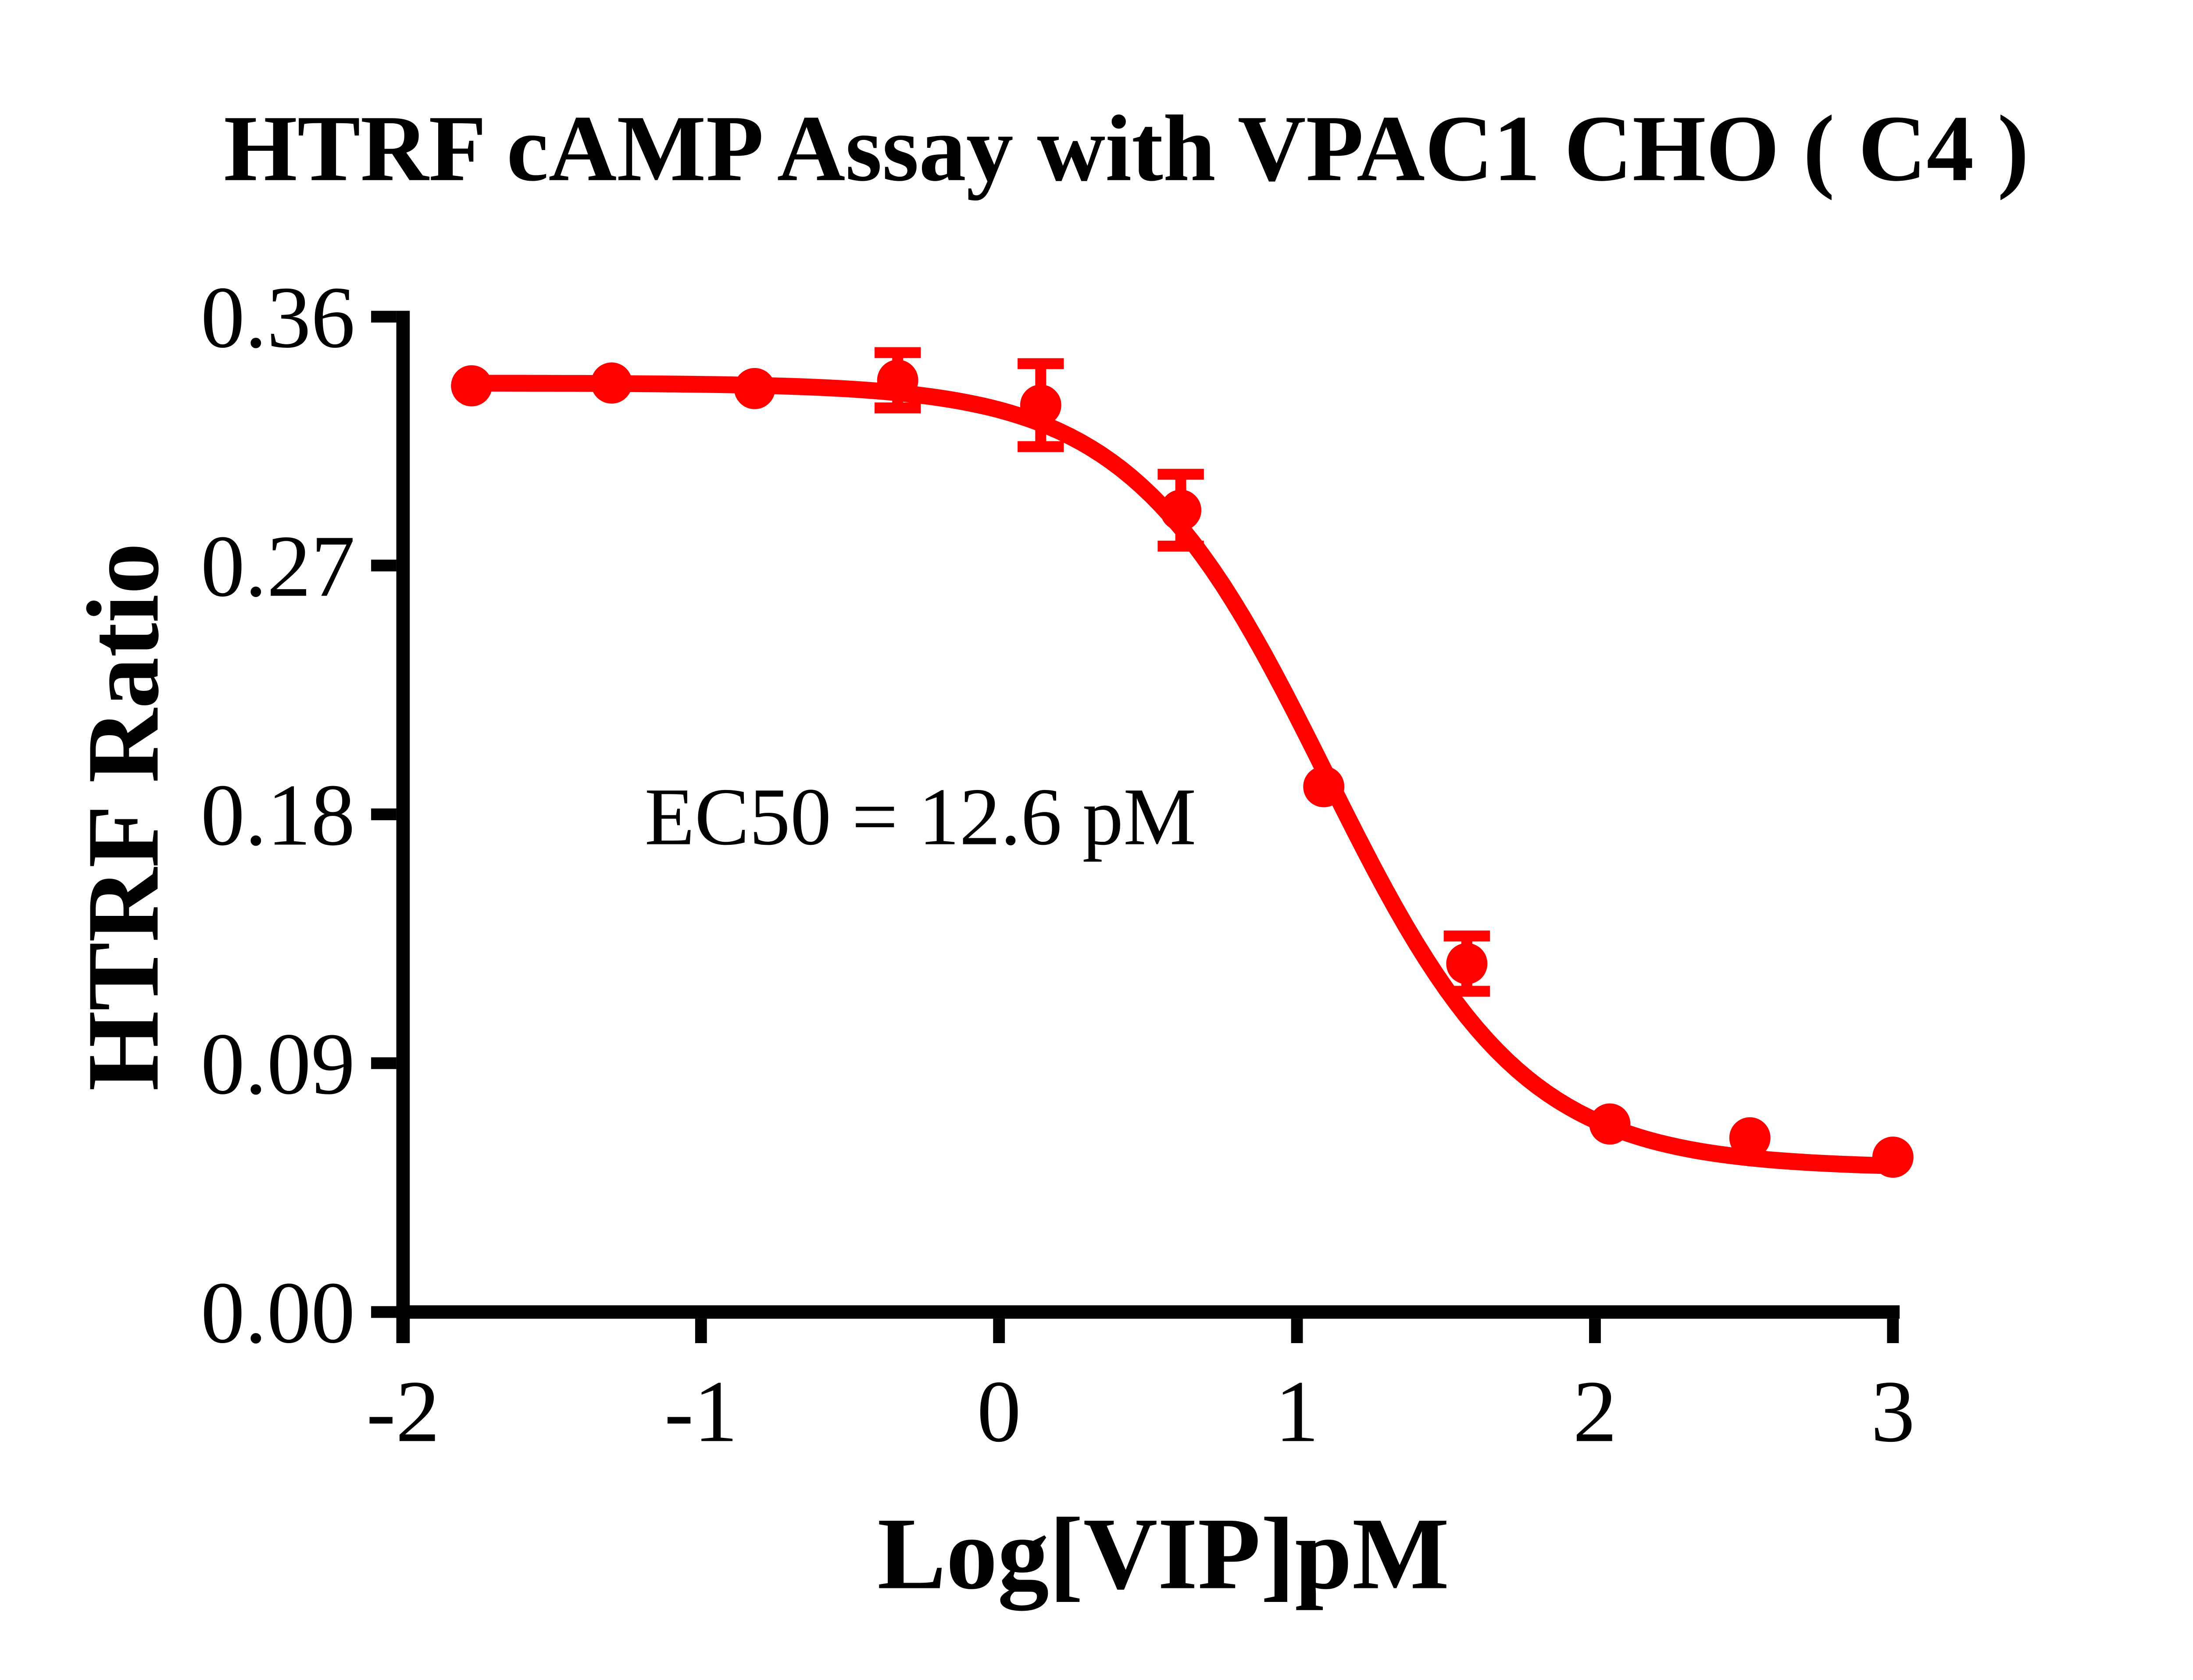 The height and width of the screenshot is (1680, 2193). Describe the element at coordinates (403, 1411) in the screenshot. I see `x-tick-label: -2` at that location.